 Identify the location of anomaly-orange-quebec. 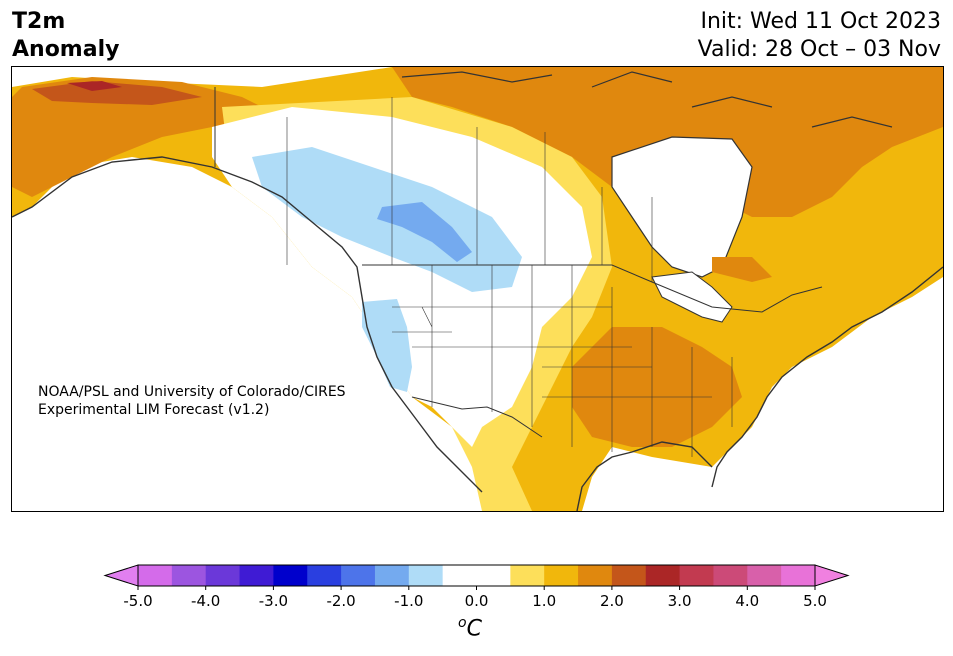
(742, 269).